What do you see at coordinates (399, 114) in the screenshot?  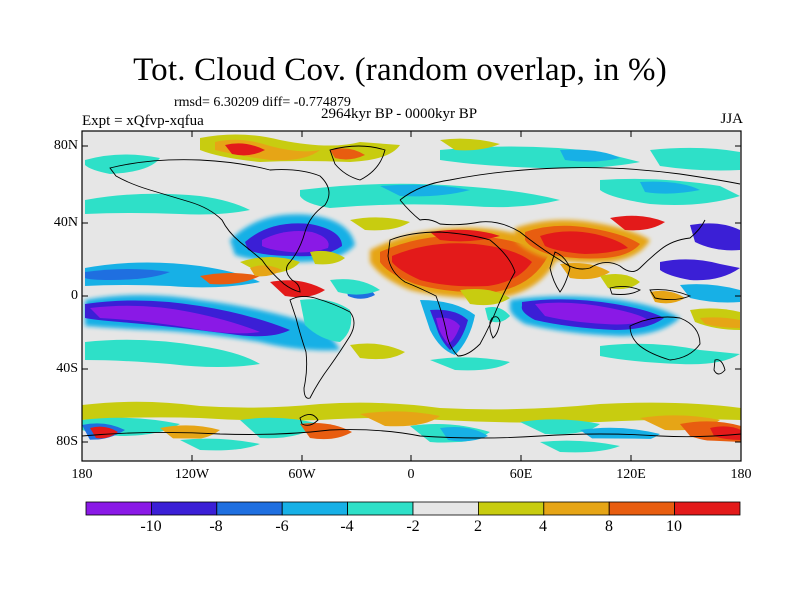 I see `period-text: 2964kyr BP - 0000kyr BP` at bounding box center [399, 114].